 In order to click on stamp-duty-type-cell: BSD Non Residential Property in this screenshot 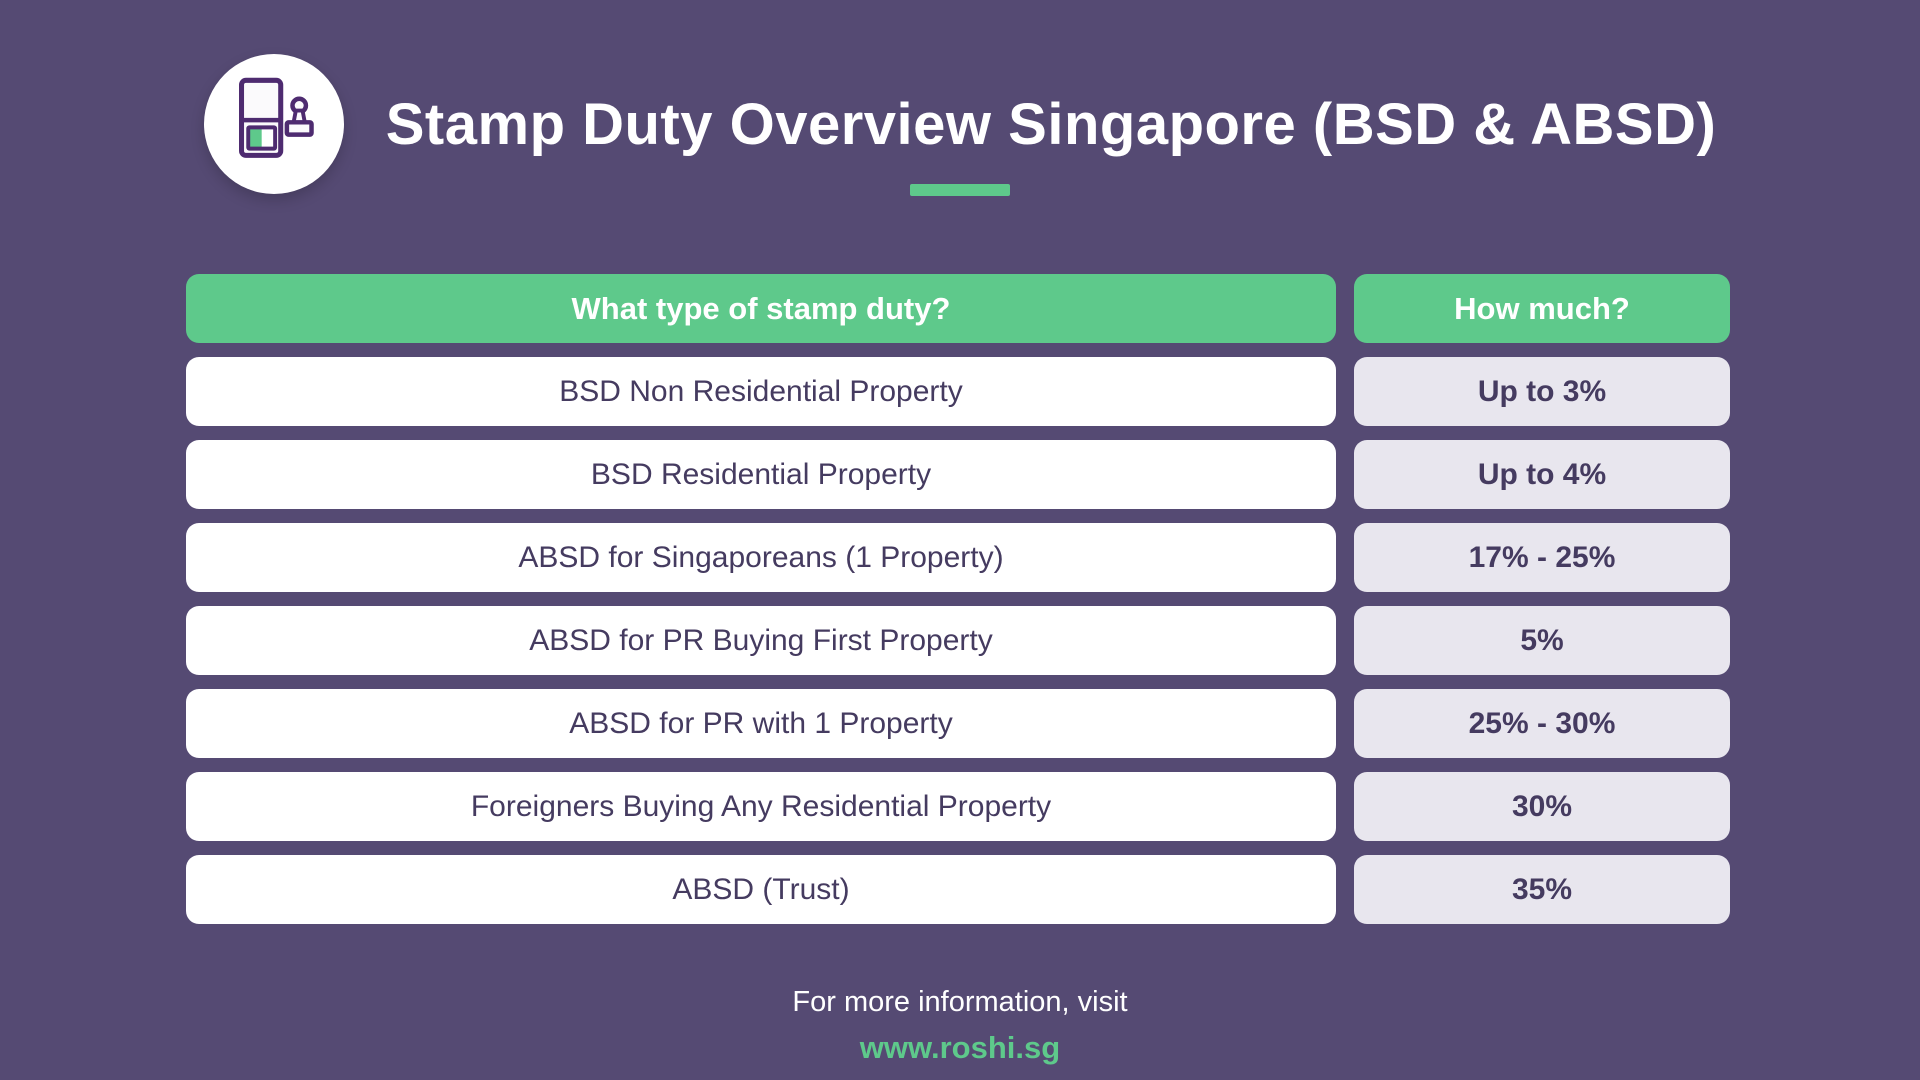, I will do `click(761, 391)`.